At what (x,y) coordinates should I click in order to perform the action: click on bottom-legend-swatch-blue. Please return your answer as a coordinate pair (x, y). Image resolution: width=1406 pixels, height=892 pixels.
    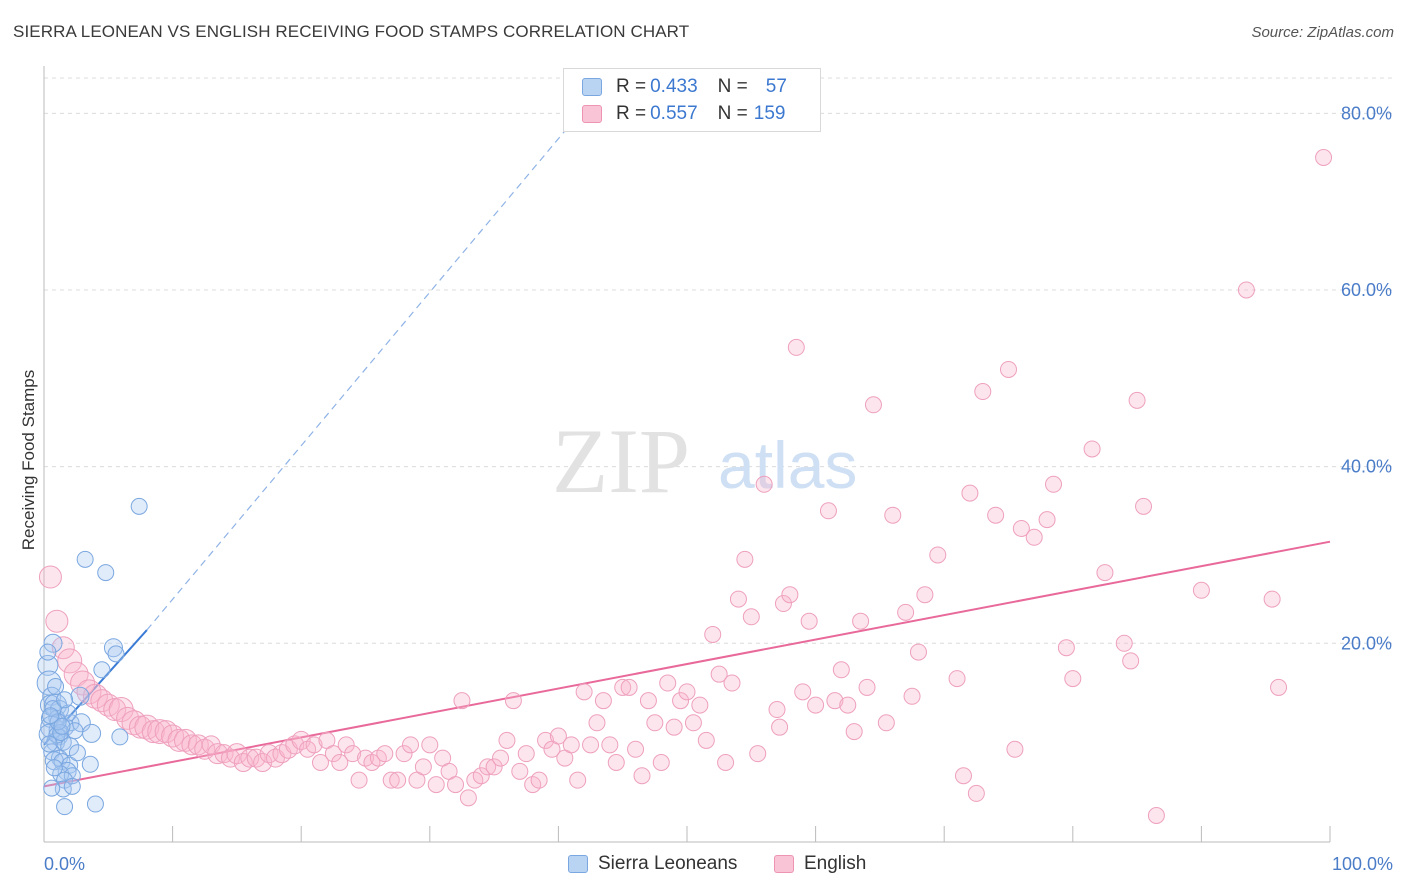
    Looking at the image, I should click on (578, 864).